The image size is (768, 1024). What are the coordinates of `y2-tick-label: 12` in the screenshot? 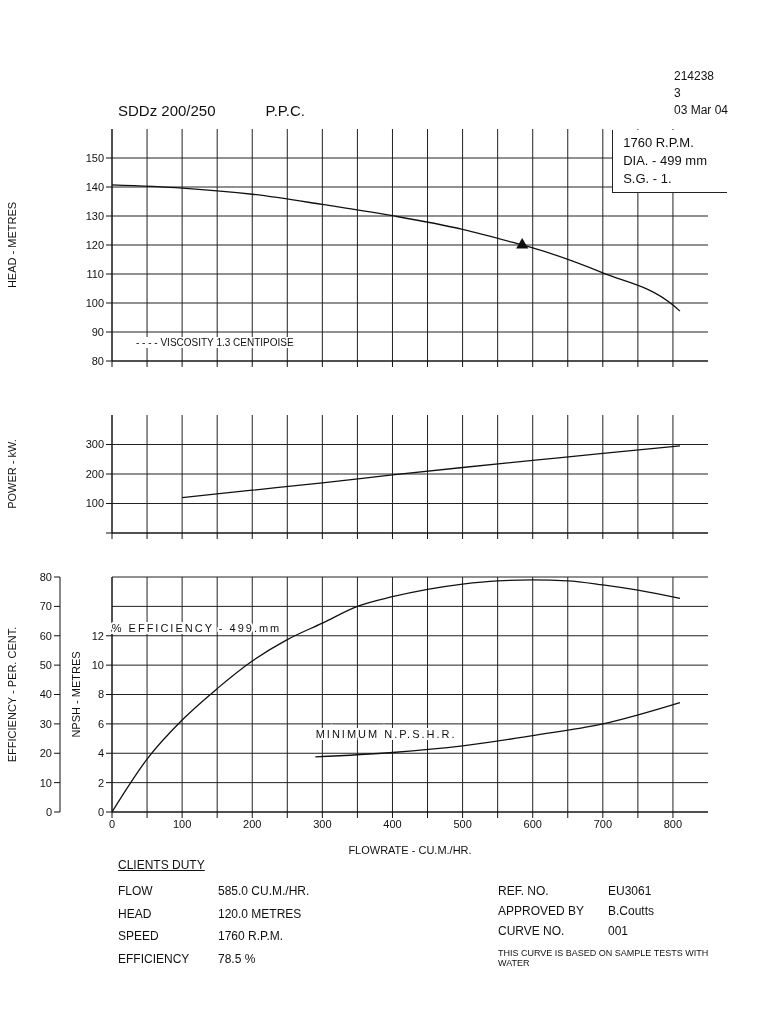 It's located at (97, 635).